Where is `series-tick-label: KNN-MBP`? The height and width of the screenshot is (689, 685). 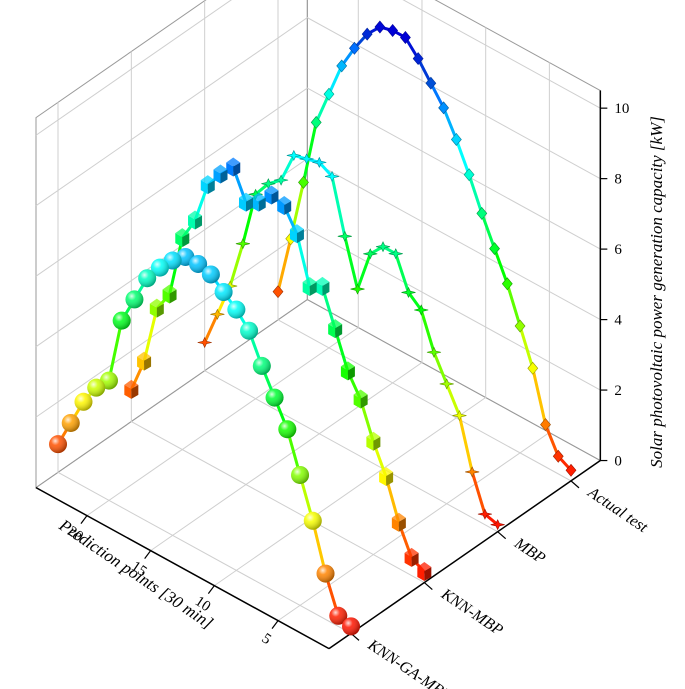 series-tick-label: KNN-MBP is located at coordinates (471, 612).